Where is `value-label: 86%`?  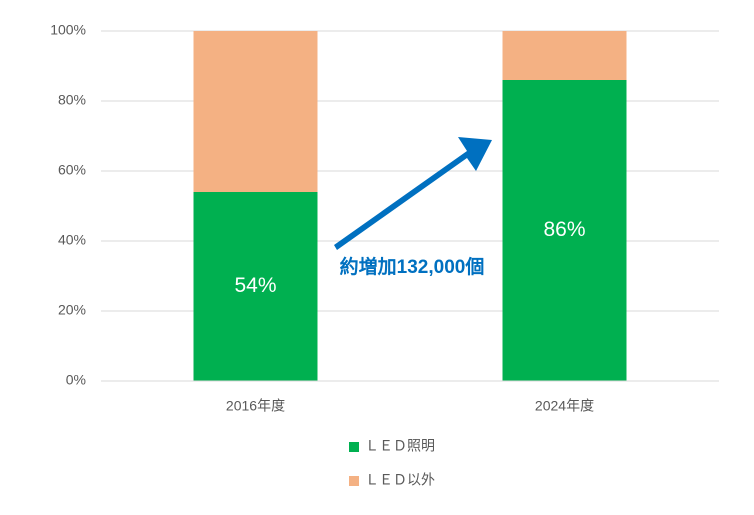
value-label: 86% is located at coordinates (564, 229).